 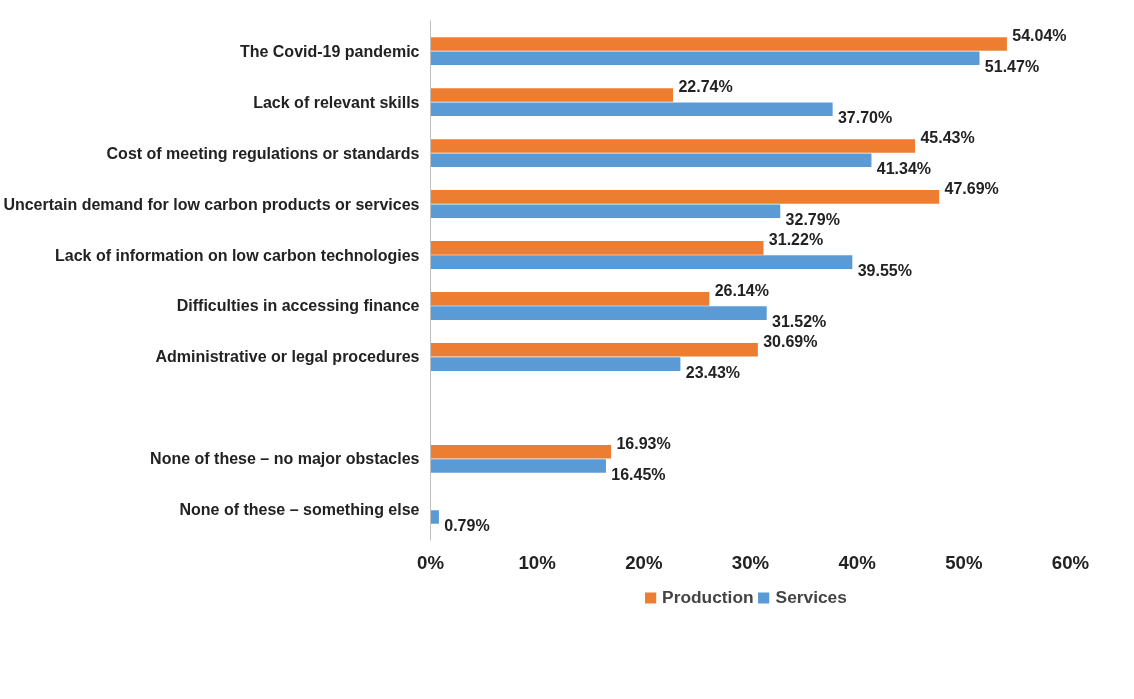 I want to click on data-label: 51.47%, so click(x=1012, y=67).